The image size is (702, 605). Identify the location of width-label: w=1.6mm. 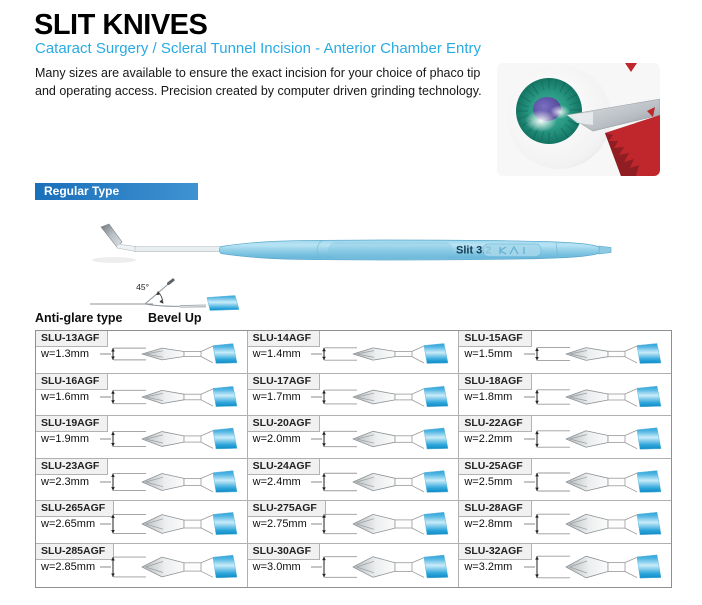
(65, 396).